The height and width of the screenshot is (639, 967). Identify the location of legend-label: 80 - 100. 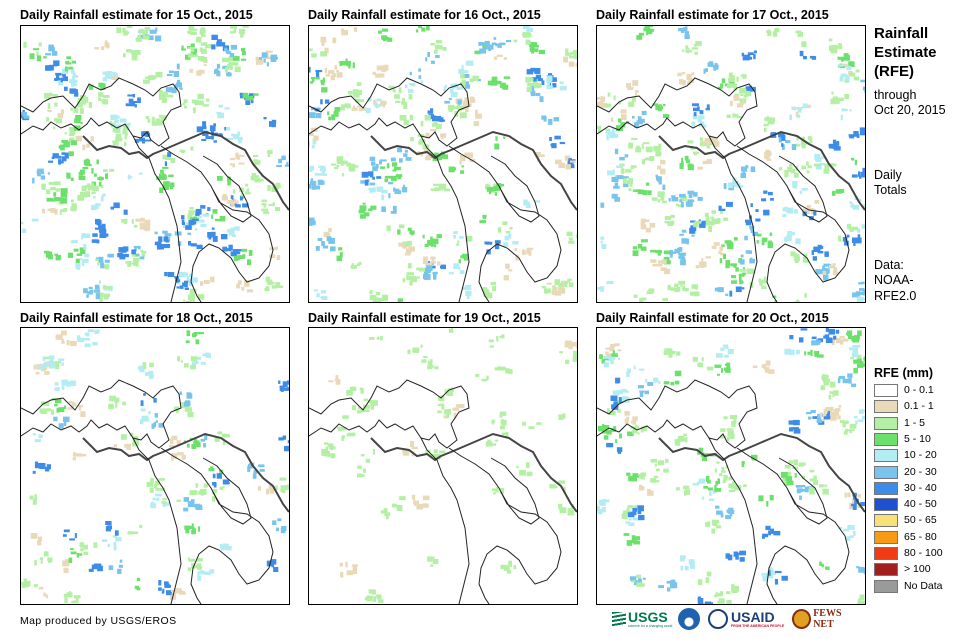
(923, 553).